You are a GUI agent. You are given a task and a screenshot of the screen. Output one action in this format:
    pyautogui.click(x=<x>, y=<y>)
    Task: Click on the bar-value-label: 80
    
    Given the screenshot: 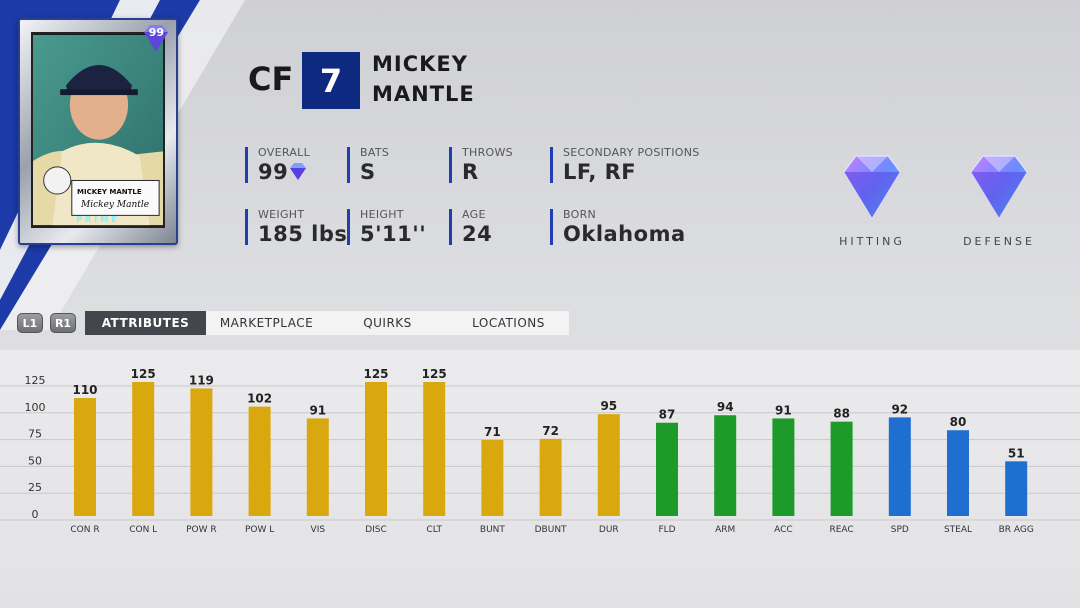 What is the action you would take?
    pyautogui.click(x=958, y=422)
    